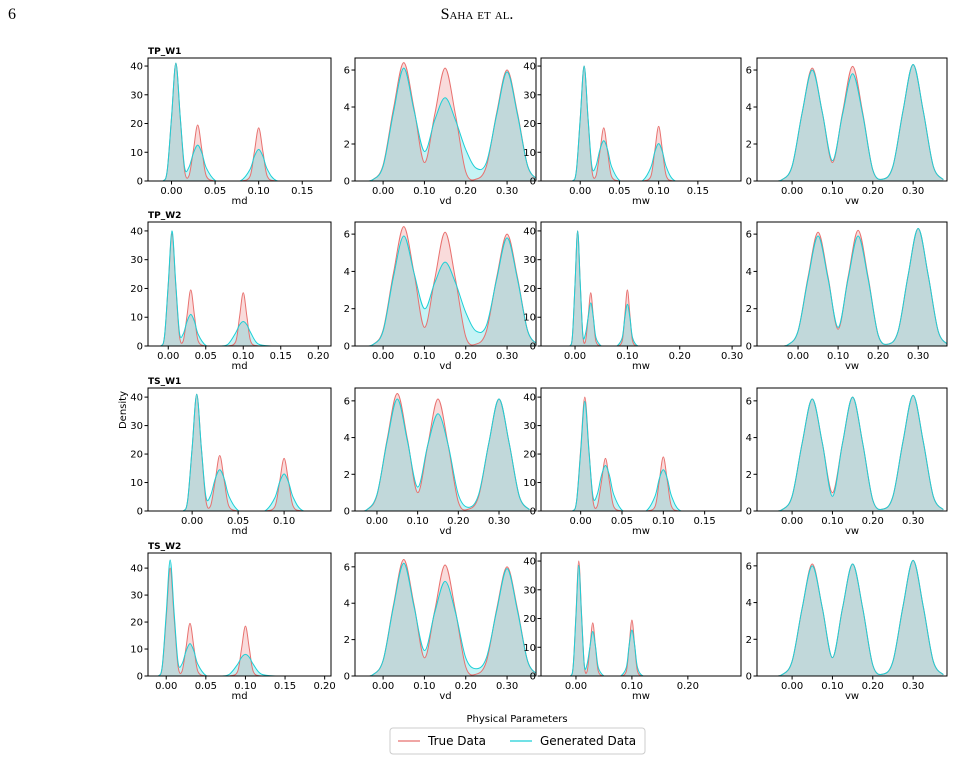  What do you see at coordinates (164, 52) in the screenshot?
I see `panel-title: TP_W1` at bounding box center [164, 52].